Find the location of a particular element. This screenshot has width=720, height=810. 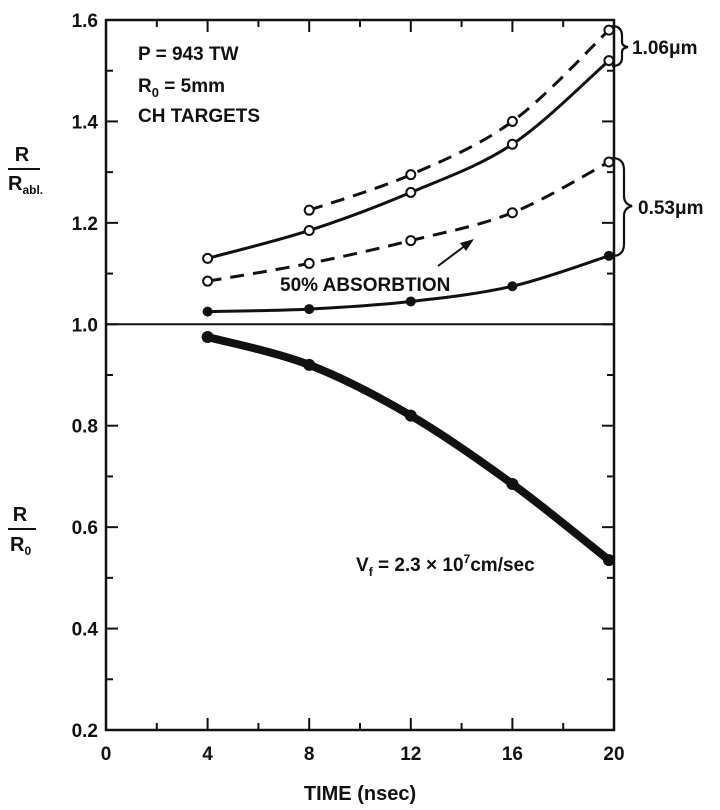

y-tick-label: 1.6 is located at coordinates (85, 21).